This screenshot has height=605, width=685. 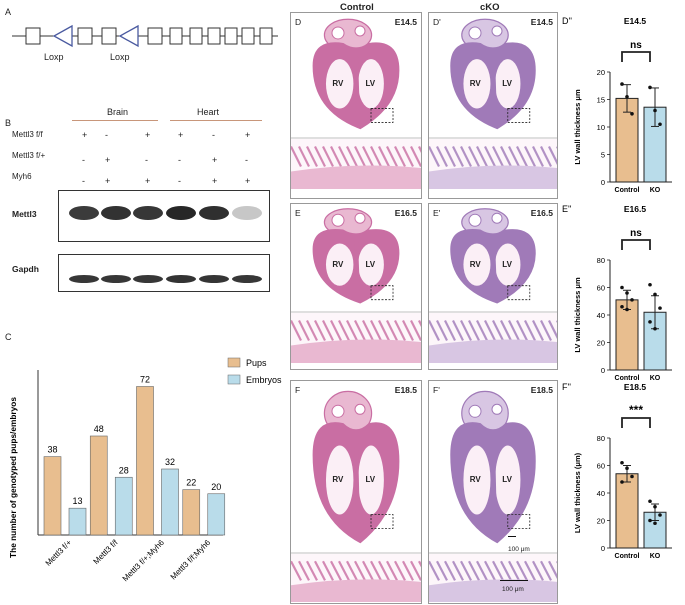 What do you see at coordinates (25, 269) in the screenshot?
I see `blot-gapdh-label: Gapdh` at bounding box center [25, 269].